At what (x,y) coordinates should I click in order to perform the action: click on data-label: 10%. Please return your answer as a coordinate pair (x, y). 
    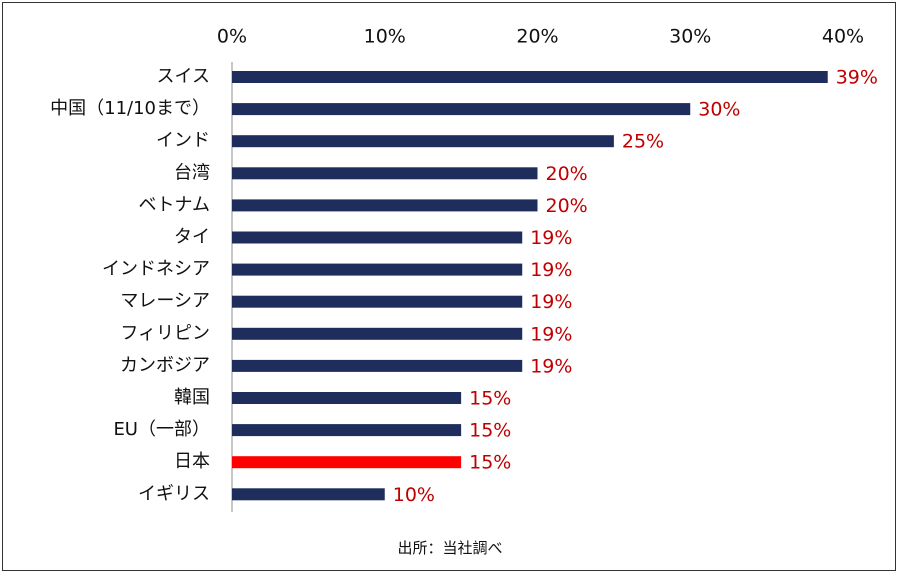
    Looking at the image, I should click on (414, 495).